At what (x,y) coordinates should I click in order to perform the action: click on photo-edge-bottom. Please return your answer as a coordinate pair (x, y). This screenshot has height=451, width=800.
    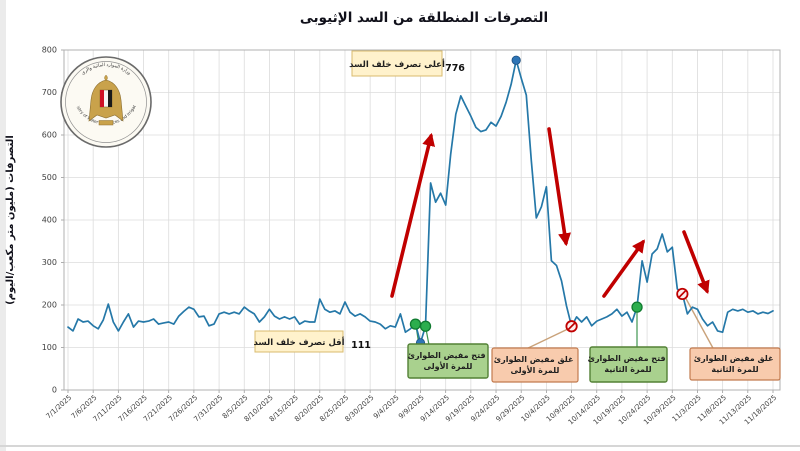
    Looking at the image, I should click on (400, 446).